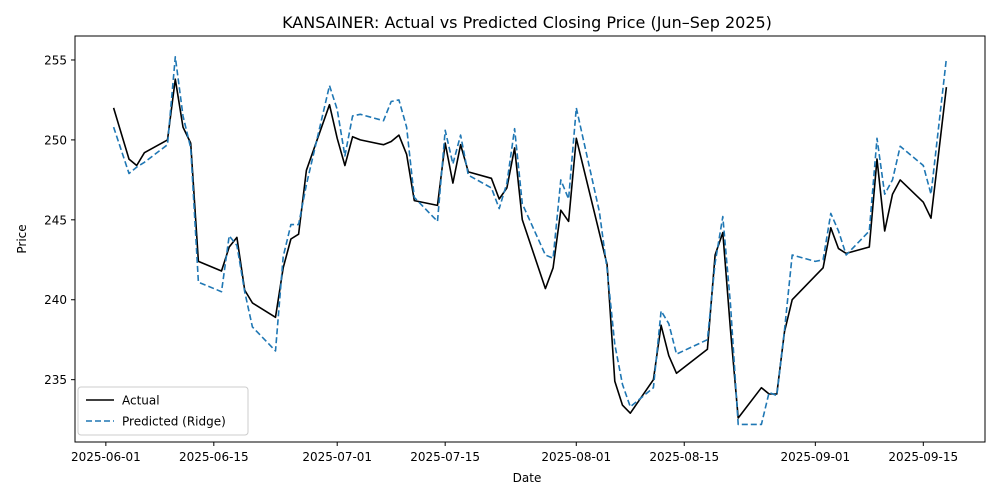 This screenshot has width=1000, height=500. I want to click on legend-label-predicted: Predicted (Ridge), so click(174, 422).